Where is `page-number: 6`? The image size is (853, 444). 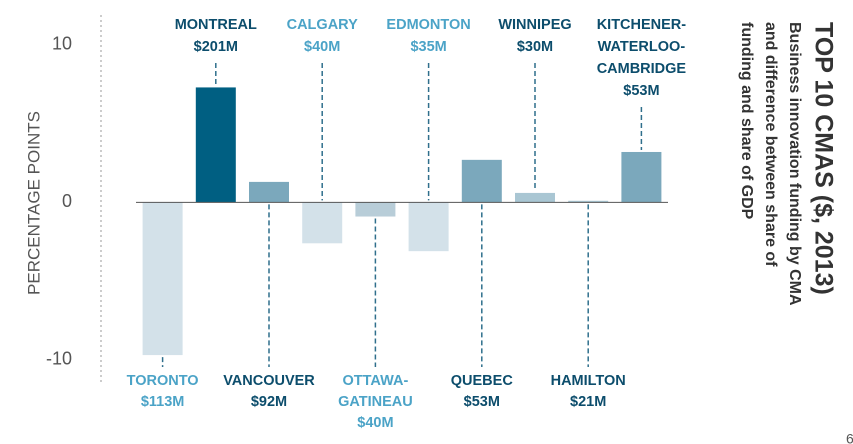 page-number: 6 is located at coordinates (849, 437).